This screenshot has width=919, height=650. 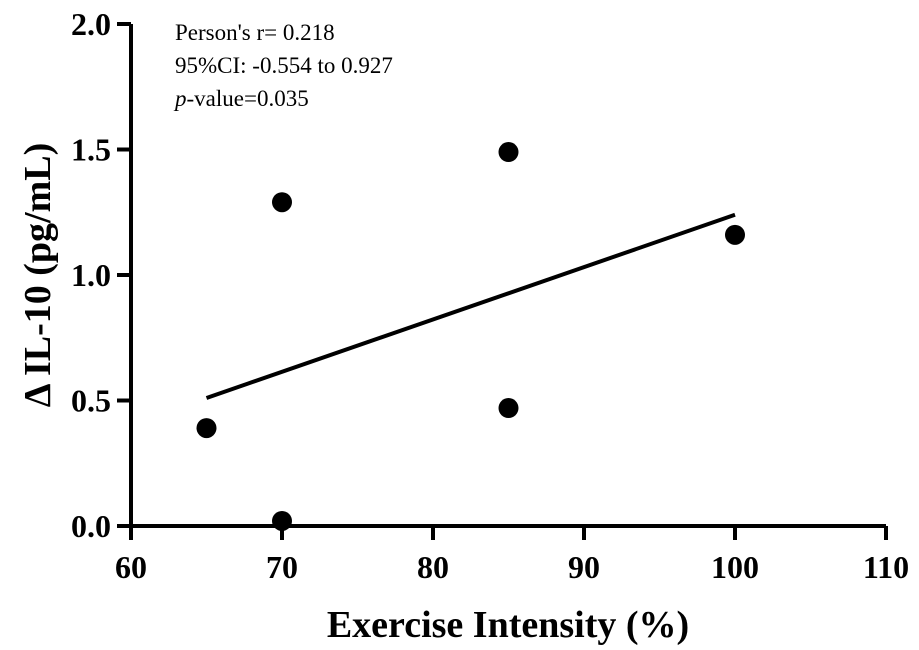 I want to click on annotation-pearson-r: Person's r= 0.218, so click(x=255, y=32).